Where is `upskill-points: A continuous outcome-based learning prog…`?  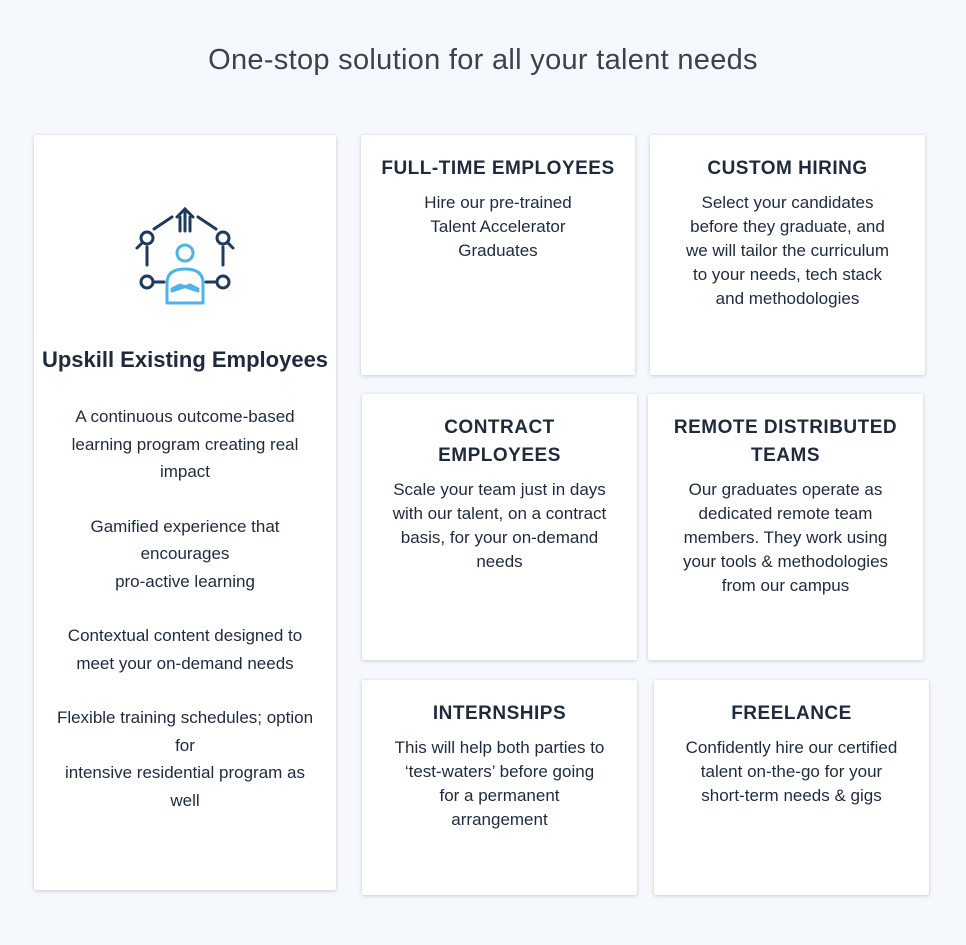
upskill-points: A continuous outcome-based learning prog… is located at coordinates (185, 622).